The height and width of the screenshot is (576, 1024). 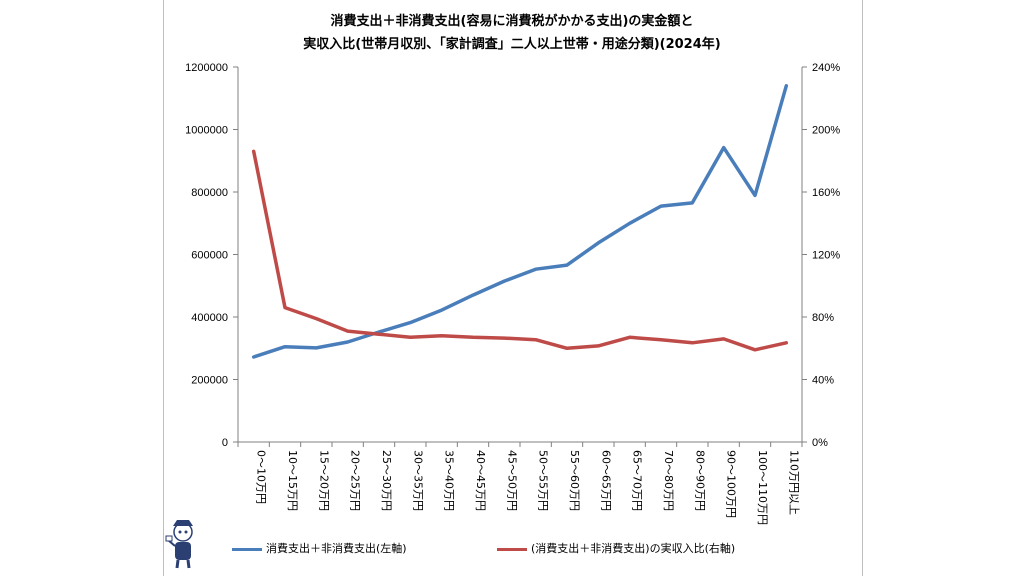 I want to click on left-tick-label: 0, so click(x=225, y=443).